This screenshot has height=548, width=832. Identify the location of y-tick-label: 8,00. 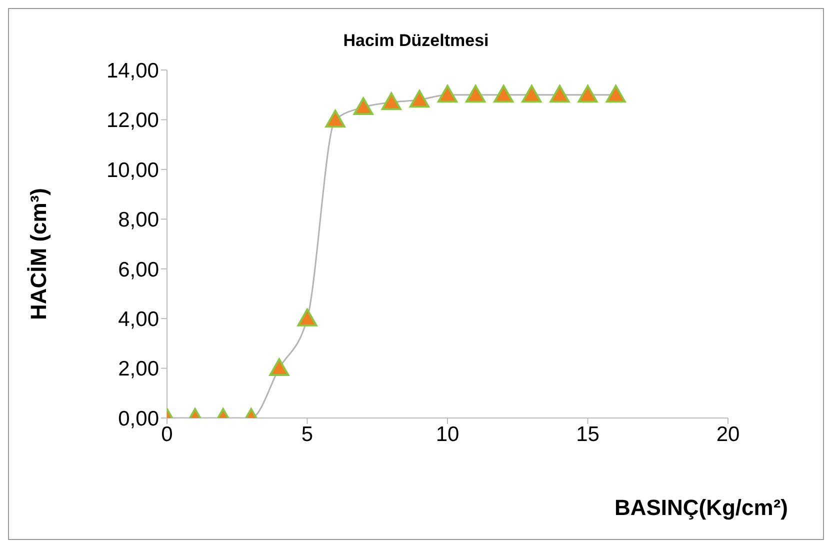
(138, 220).